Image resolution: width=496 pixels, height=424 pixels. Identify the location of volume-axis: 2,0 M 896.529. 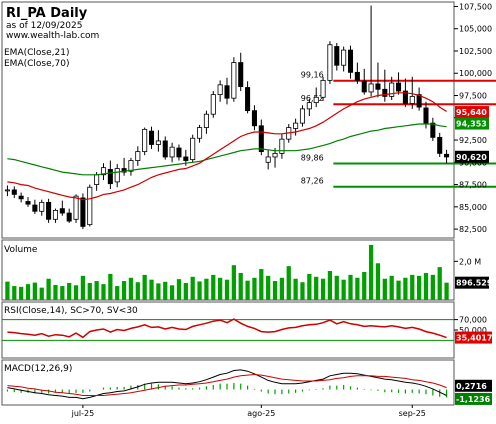
(473, 273).